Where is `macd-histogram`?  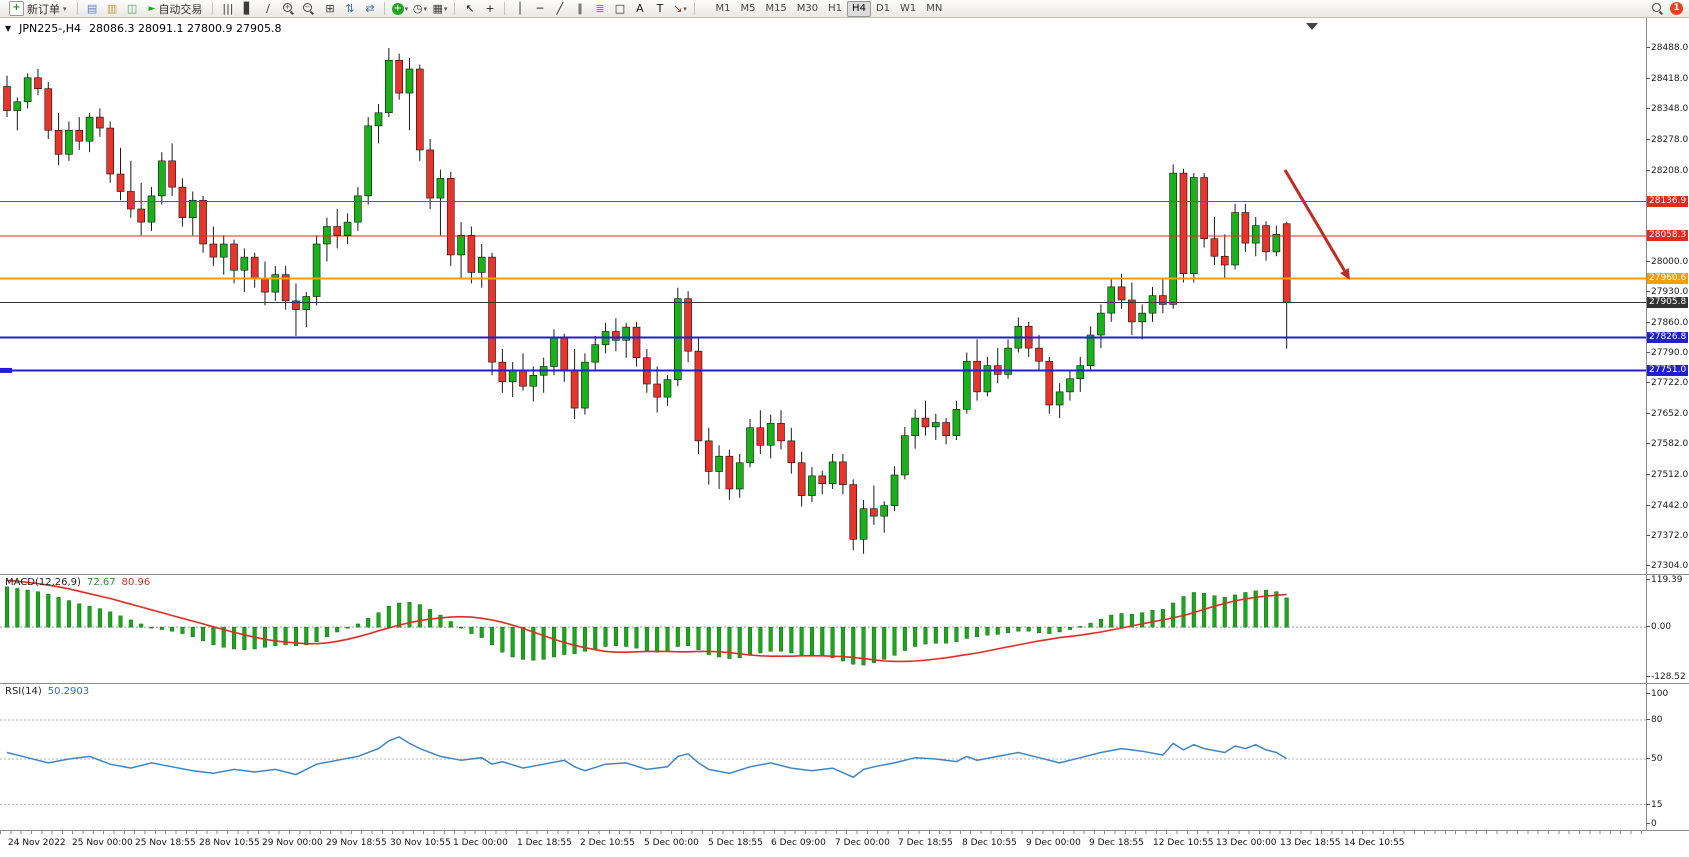 macd-histogram is located at coordinates (646, 626).